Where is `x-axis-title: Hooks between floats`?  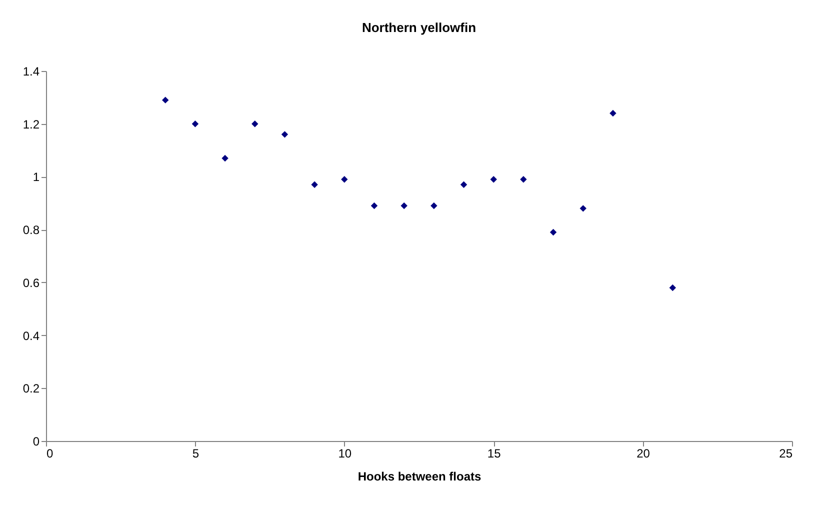 x-axis-title: Hooks between floats is located at coordinates (420, 477).